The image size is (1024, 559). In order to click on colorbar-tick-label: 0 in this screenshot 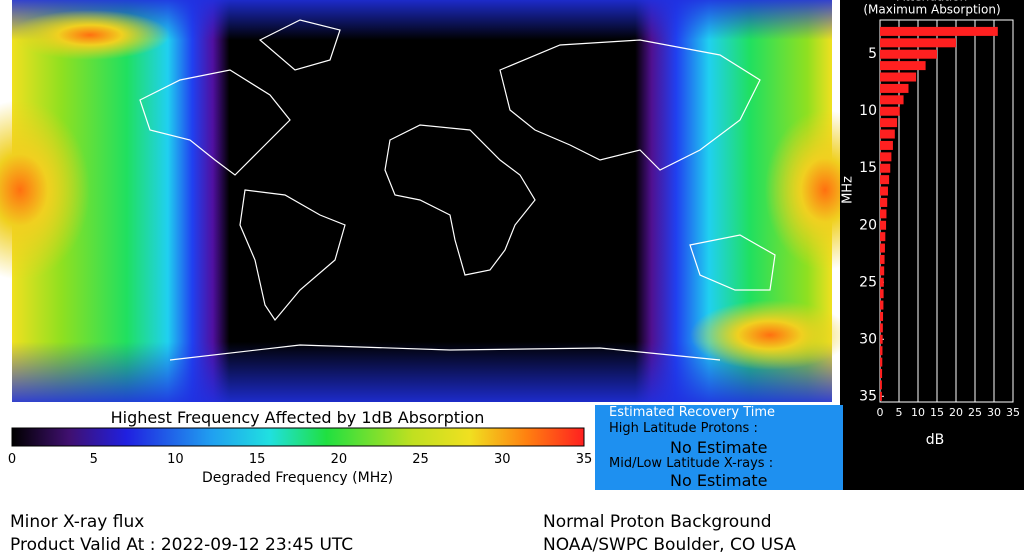, I will do `click(12, 459)`.